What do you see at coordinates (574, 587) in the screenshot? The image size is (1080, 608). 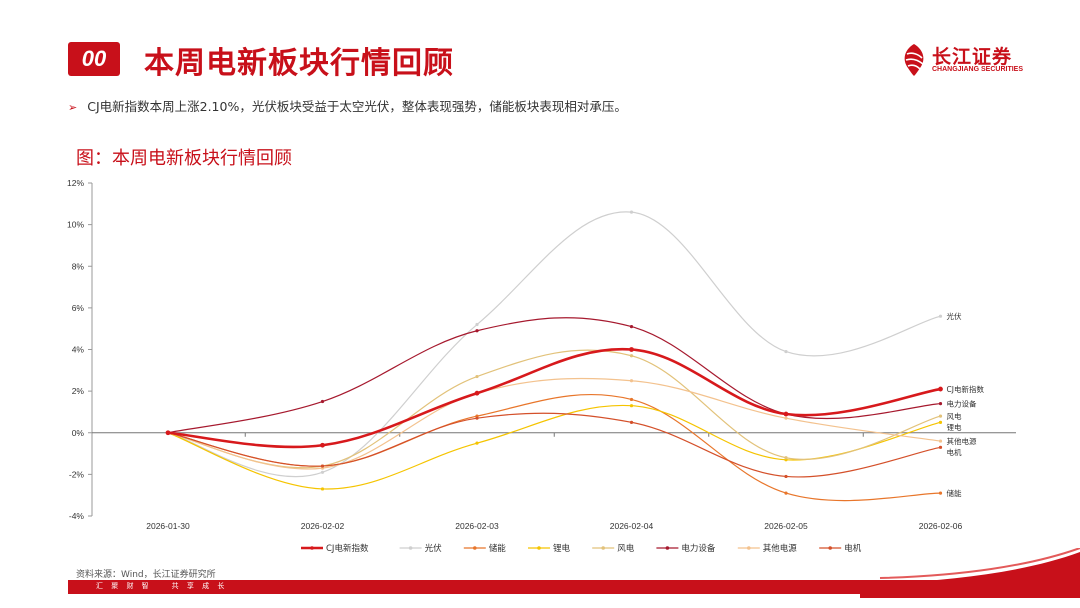 I see `footer-bar` at bounding box center [574, 587].